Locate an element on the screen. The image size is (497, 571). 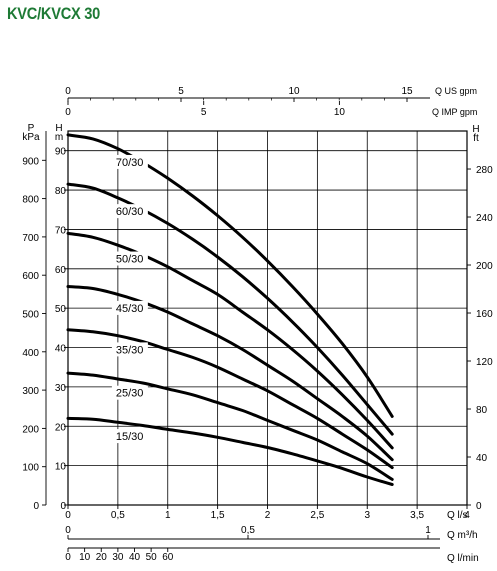
pressure-axis-unit: kPa is located at coordinates (31, 137).